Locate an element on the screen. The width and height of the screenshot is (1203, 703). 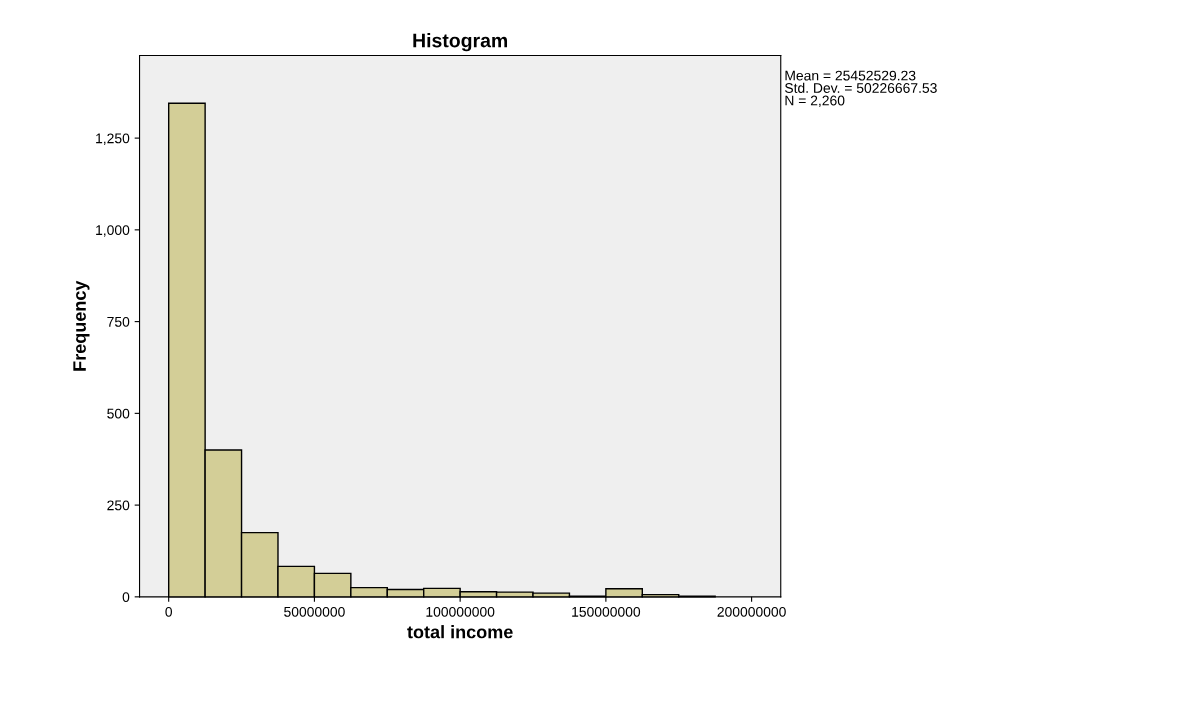
chart-title: Histogram is located at coordinates (460, 42).